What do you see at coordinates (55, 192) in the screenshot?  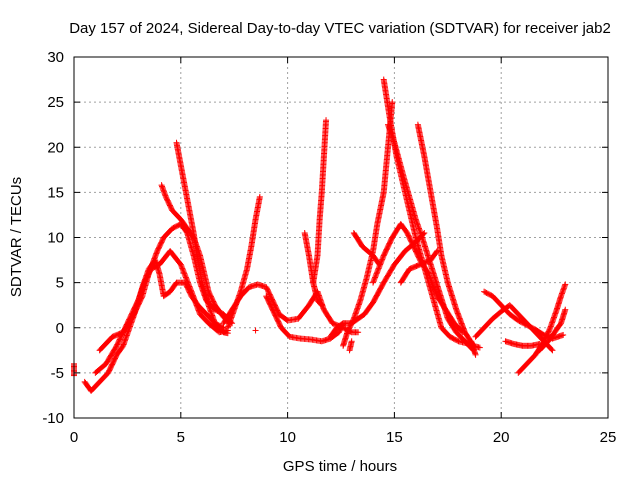 I see `y-tick-label: 15` at bounding box center [55, 192].